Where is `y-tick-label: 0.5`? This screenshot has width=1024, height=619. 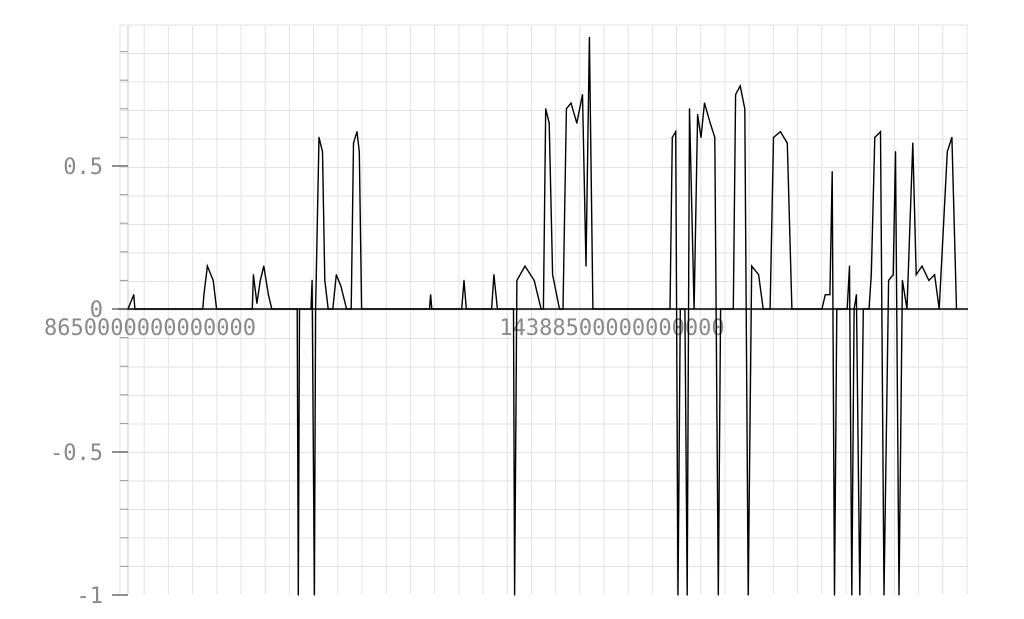 y-tick-label: 0.5 is located at coordinates (83, 167).